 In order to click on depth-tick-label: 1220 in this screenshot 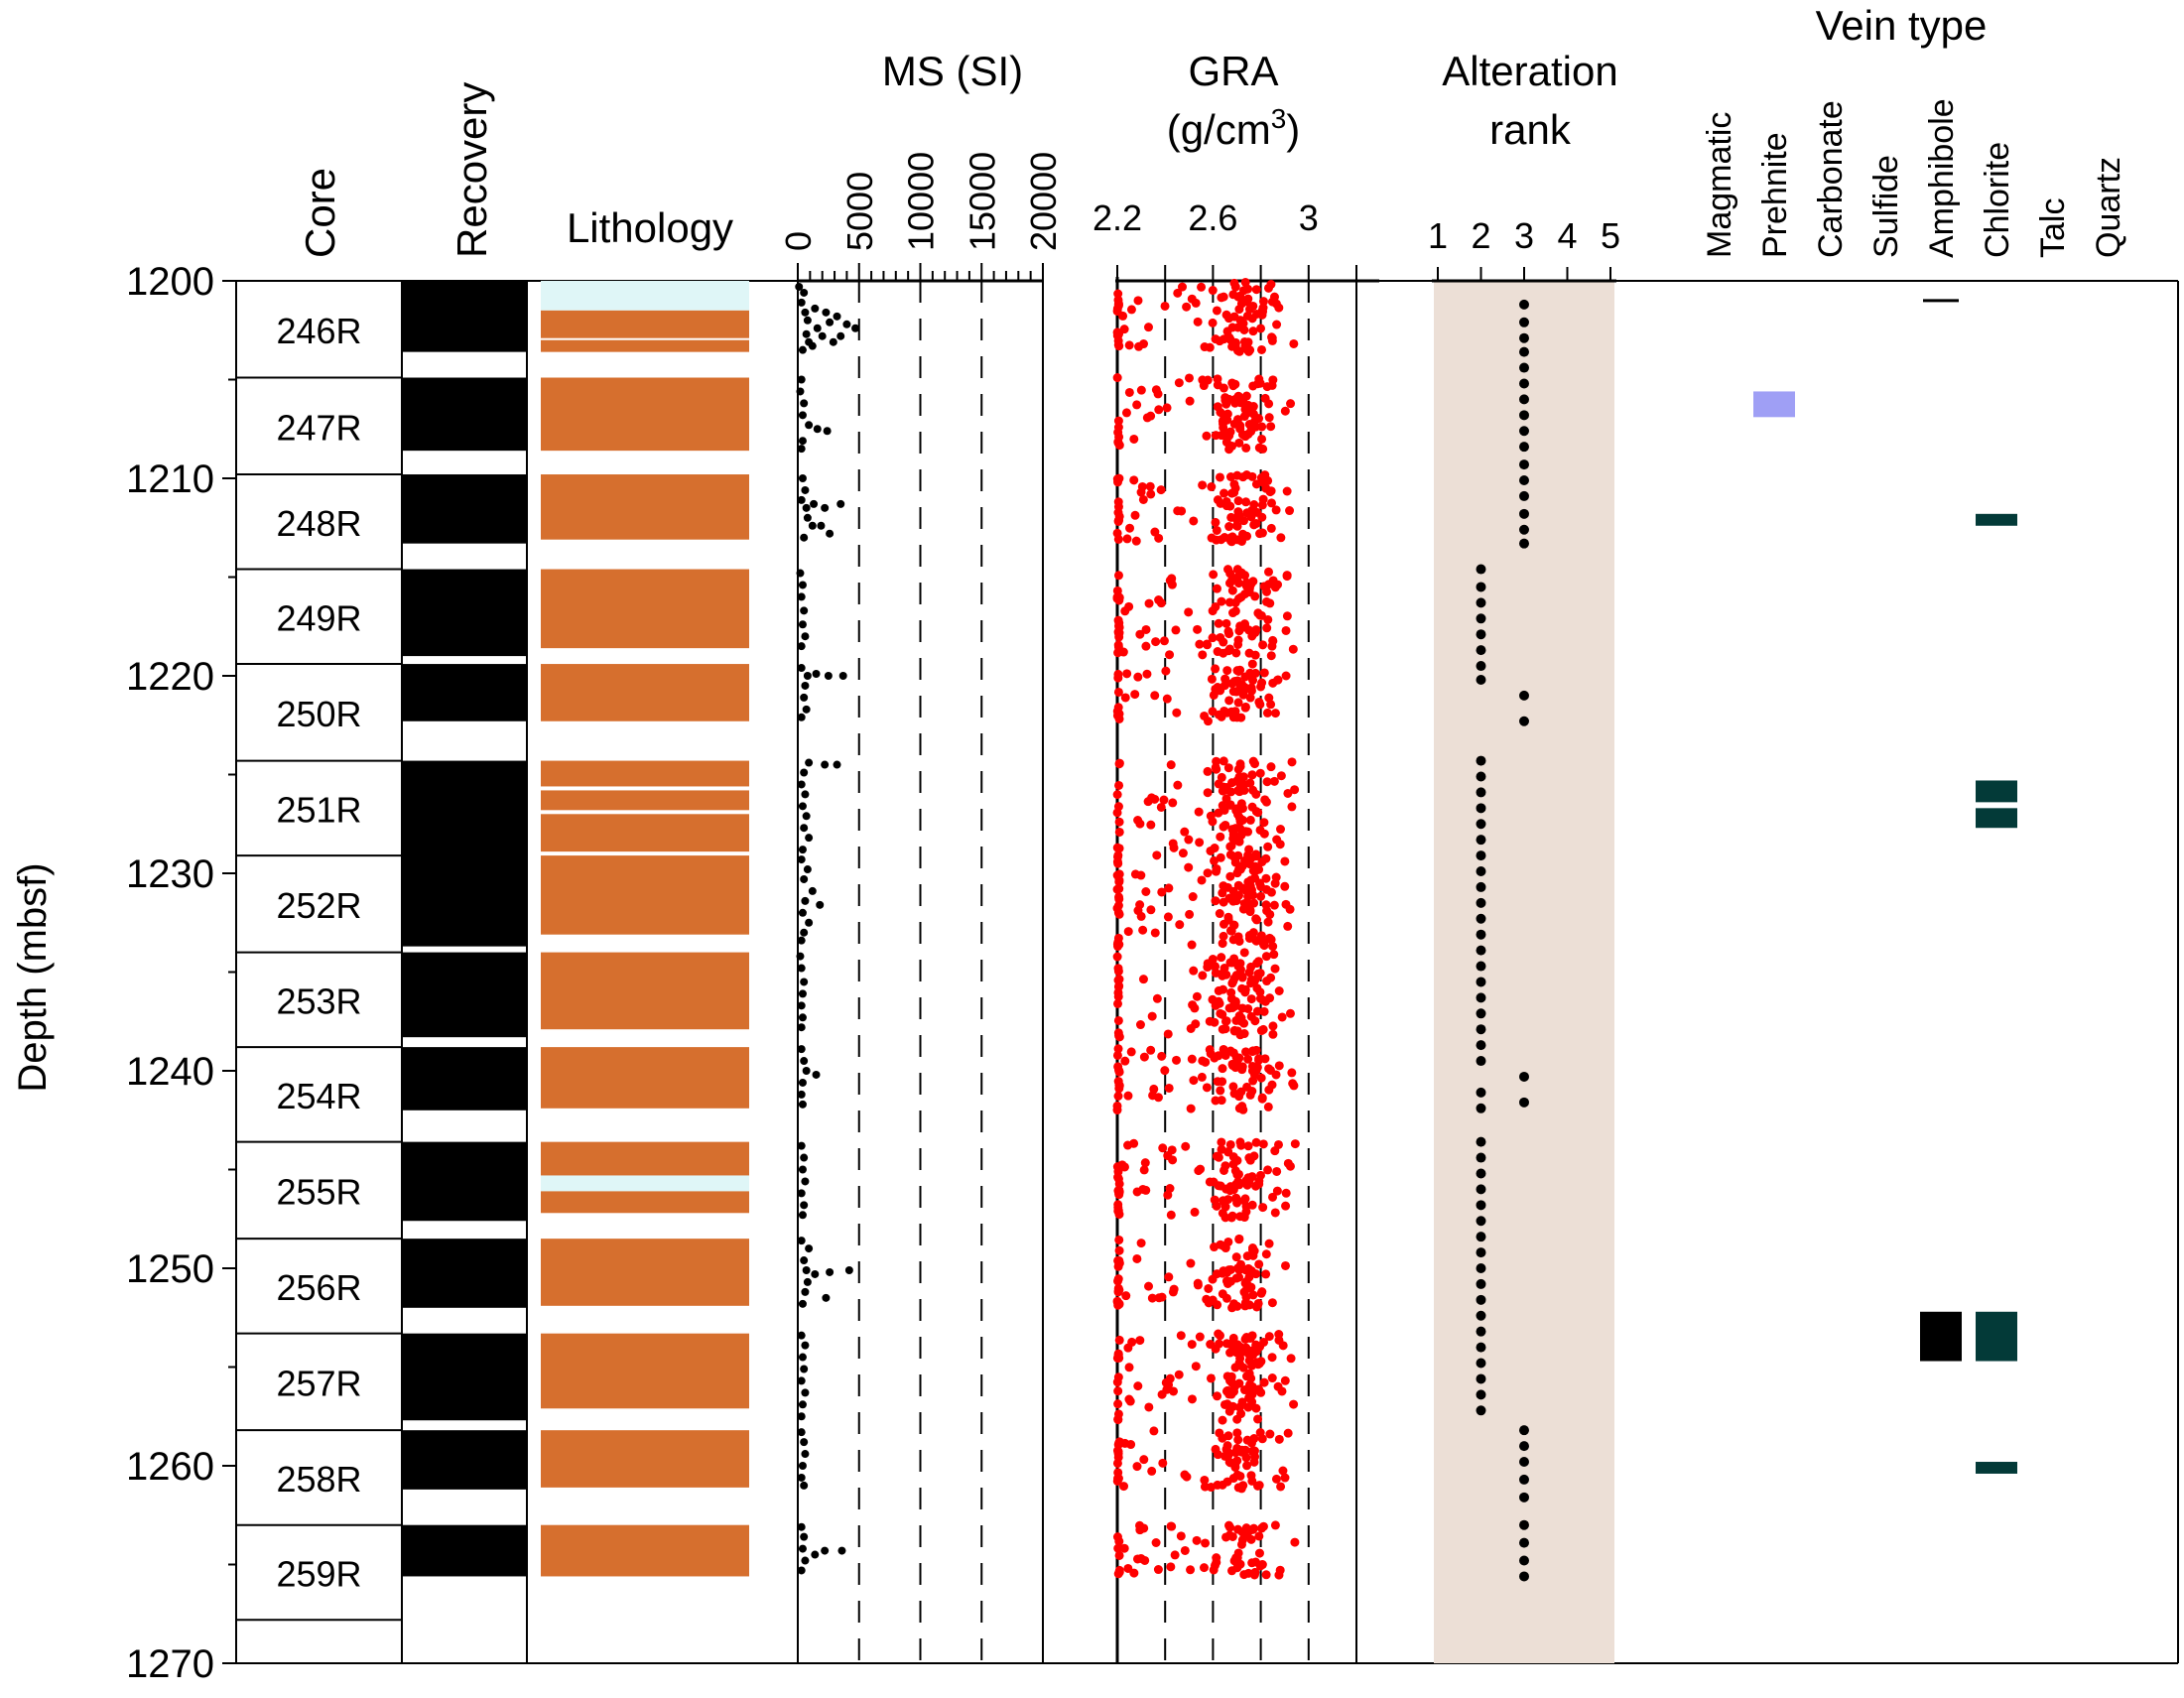, I will do `click(170, 677)`.